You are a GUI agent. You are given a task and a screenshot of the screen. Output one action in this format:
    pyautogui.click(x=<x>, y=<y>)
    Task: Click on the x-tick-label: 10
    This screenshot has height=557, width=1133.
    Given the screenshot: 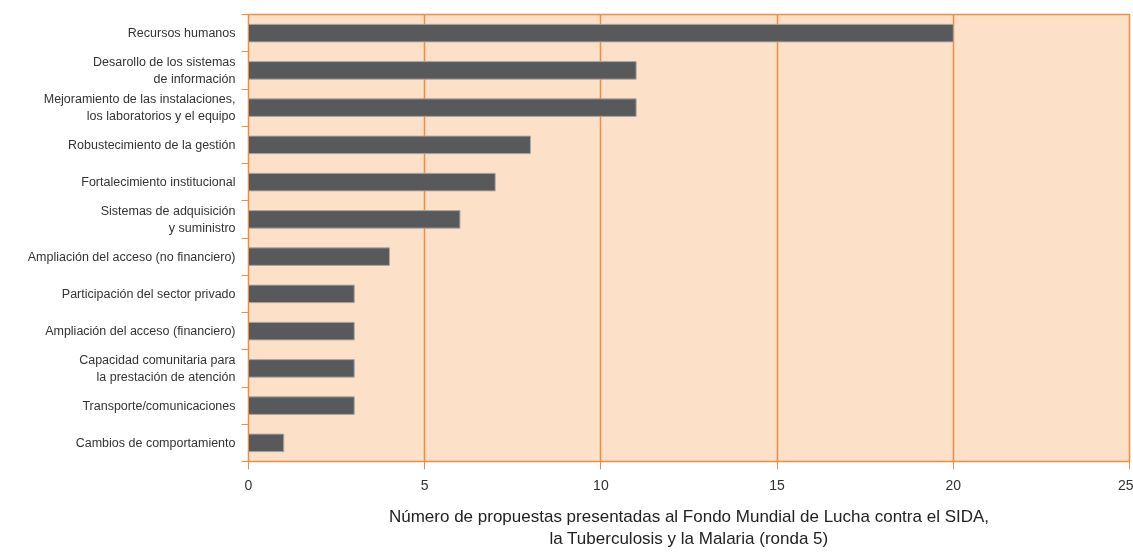 What is the action you would take?
    pyautogui.click(x=601, y=484)
    